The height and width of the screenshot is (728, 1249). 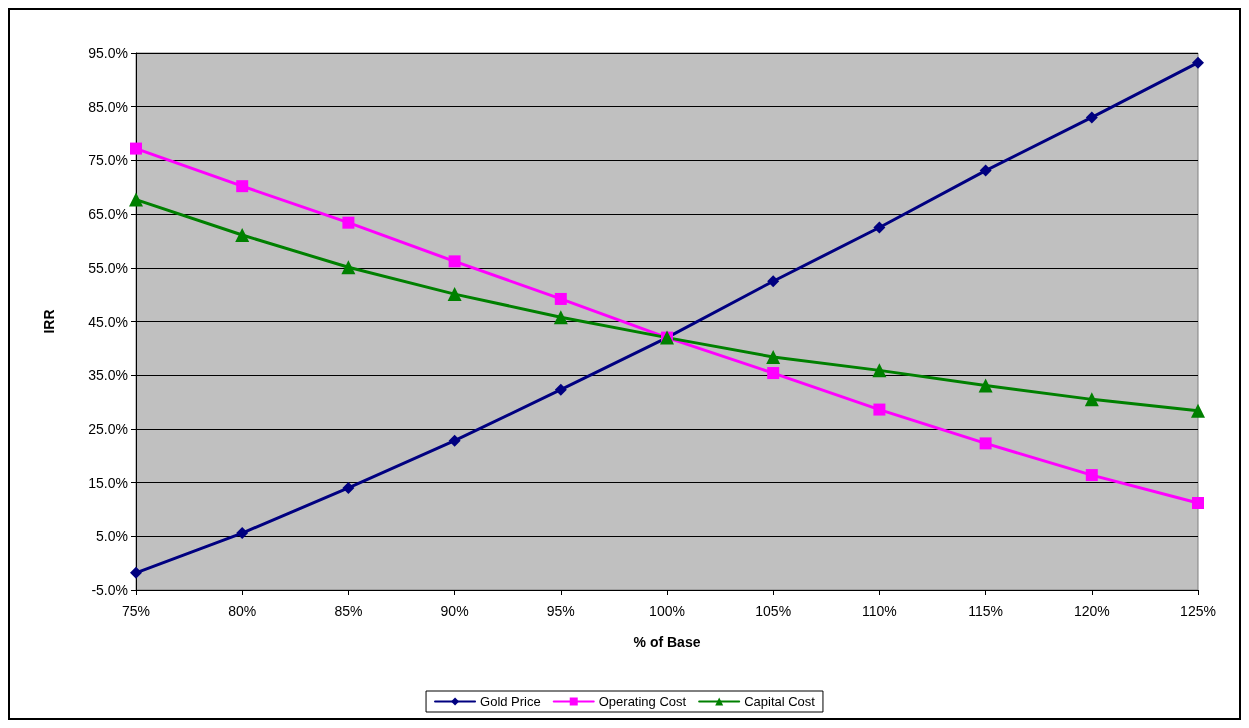 What do you see at coordinates (108, 214) in the screenshot?
I see `y-tick-label: 65.0%` at bounding box center [108, 214].